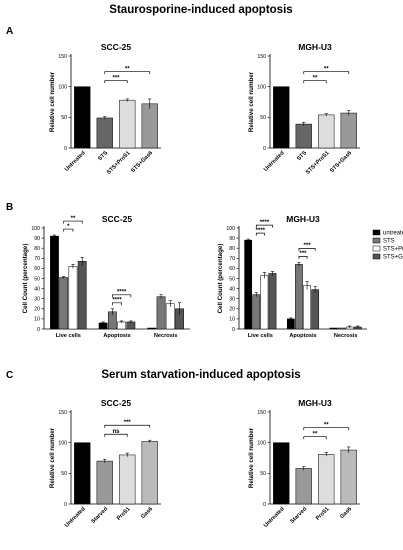  What do you see at coordinates (9, 207) in the screenshot?
I see `panel-letter-b: B` at bounding box center [9, 207].